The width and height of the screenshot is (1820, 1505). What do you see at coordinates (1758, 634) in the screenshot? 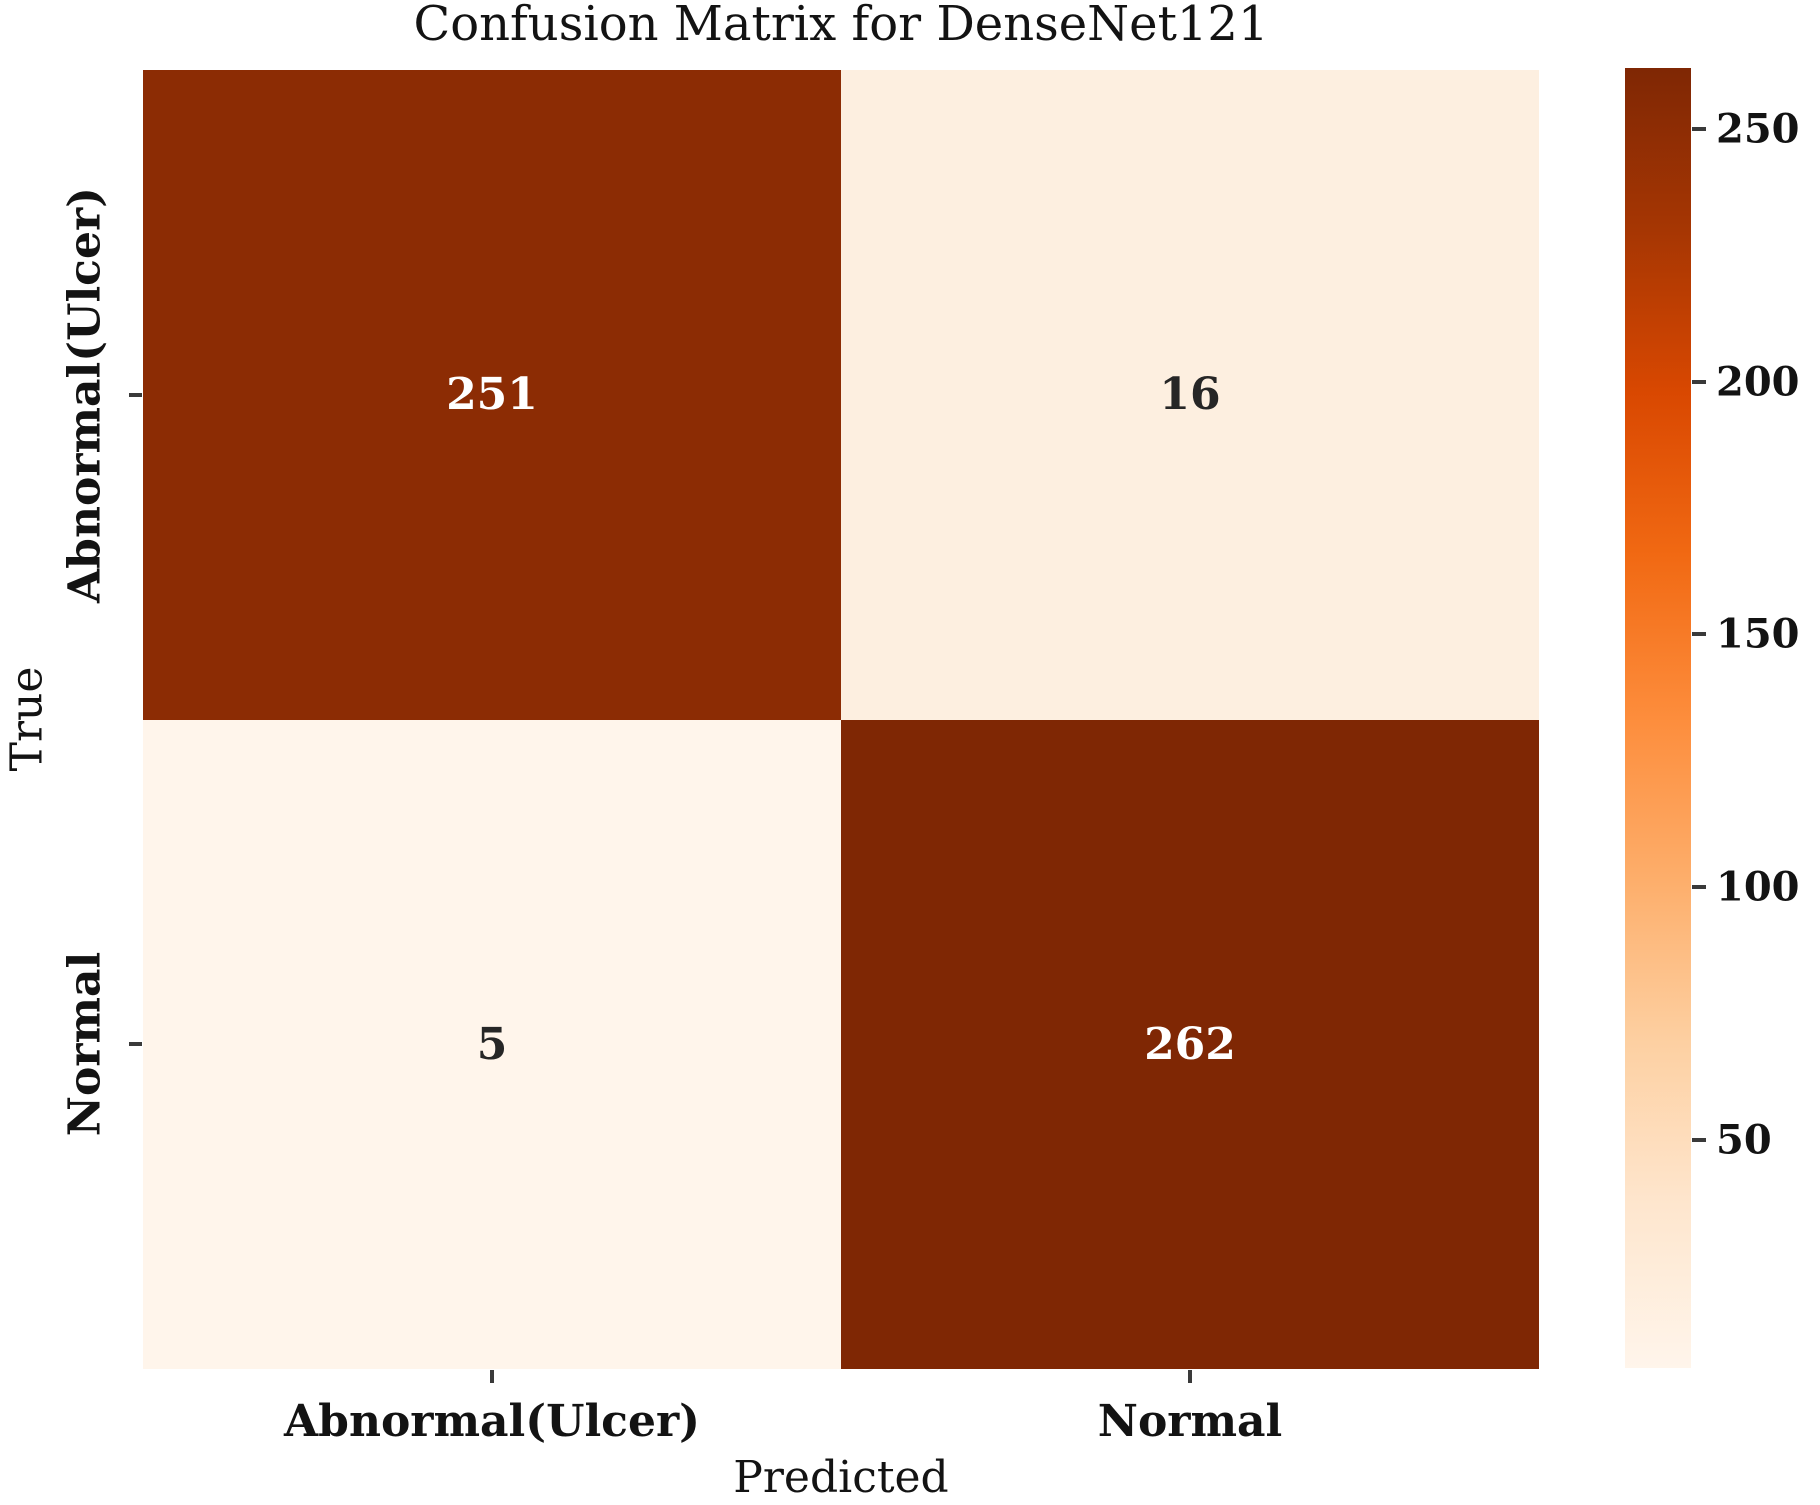
I see `colorbar-tick-label-150: 150` at bounding box center [1758, 634].